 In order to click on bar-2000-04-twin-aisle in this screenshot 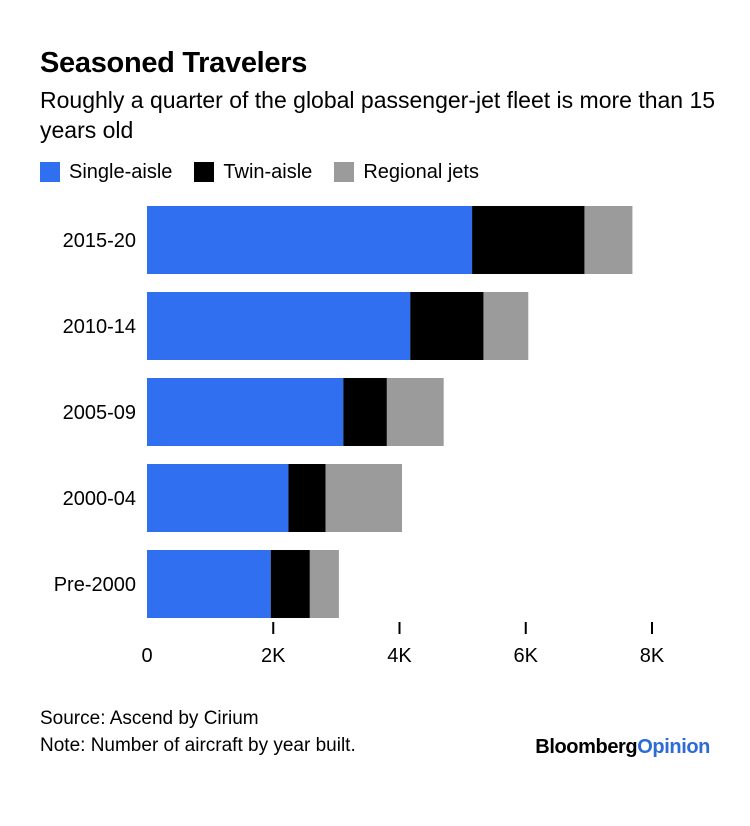, I will do `click(307, 498)`.